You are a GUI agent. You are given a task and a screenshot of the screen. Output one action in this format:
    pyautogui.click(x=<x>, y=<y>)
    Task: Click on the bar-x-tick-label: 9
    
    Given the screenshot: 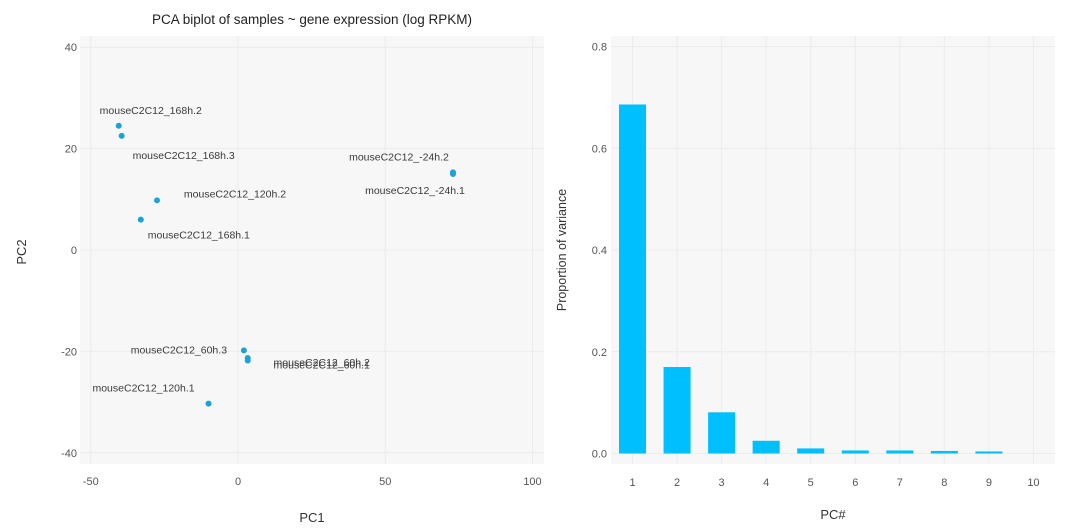 What is the action you would take?
    pyautogui.click(x=989, y=483)
    